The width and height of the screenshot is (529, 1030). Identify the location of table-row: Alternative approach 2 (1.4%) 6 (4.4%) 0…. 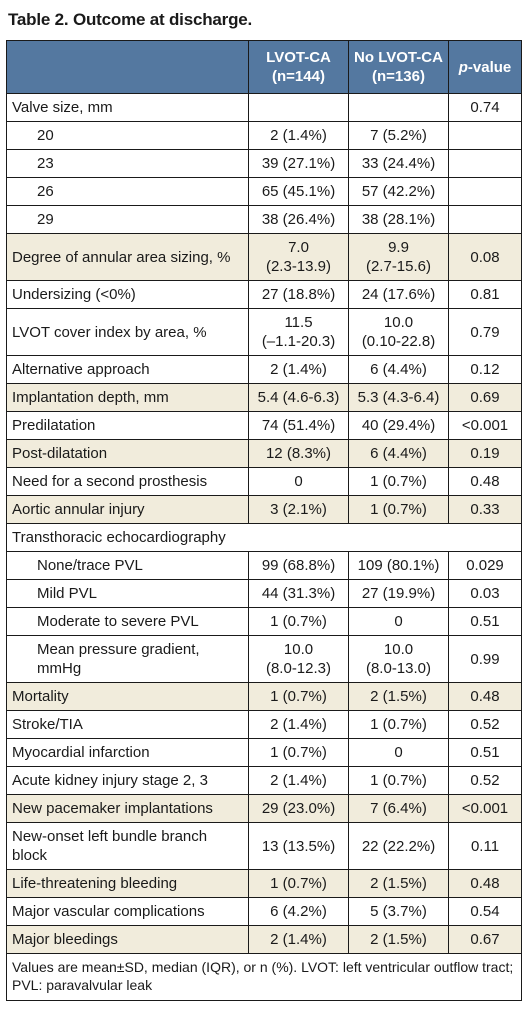
(264, 369).